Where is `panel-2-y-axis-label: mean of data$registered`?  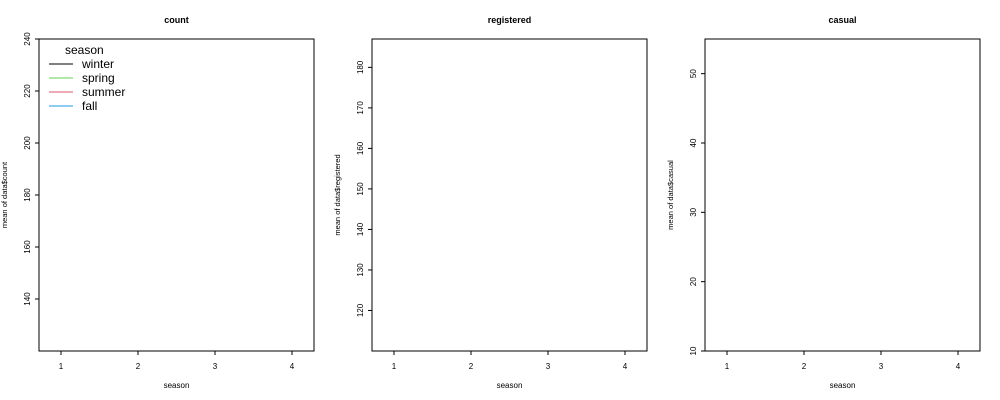 panel-2-y-axis-label: mean of data$registered is located at coordinates (337, 194).